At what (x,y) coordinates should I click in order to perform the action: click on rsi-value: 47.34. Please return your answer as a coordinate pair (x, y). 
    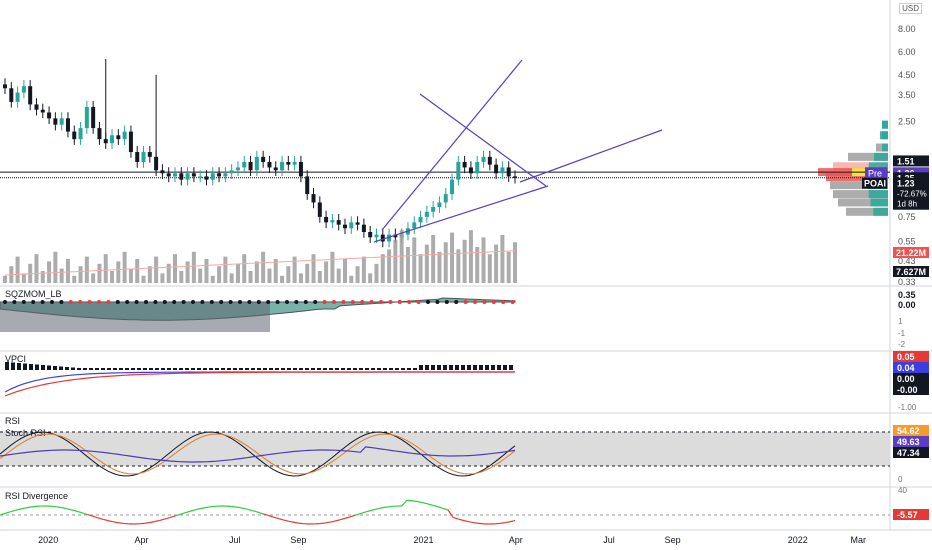
    Looking at the image, I should click on (908, 453).